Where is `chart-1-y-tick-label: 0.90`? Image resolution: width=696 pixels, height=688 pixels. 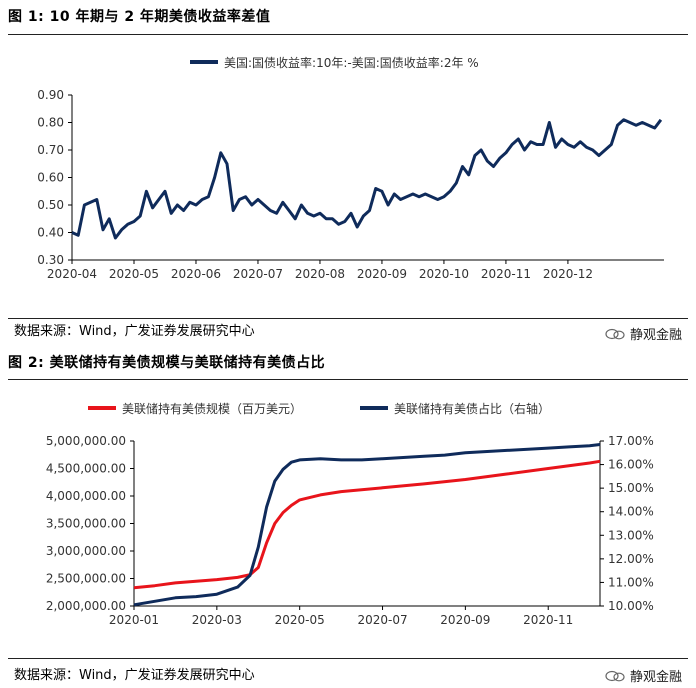
chart-1-y-tick-label: 0.90 is located at coordinates (50, 95).